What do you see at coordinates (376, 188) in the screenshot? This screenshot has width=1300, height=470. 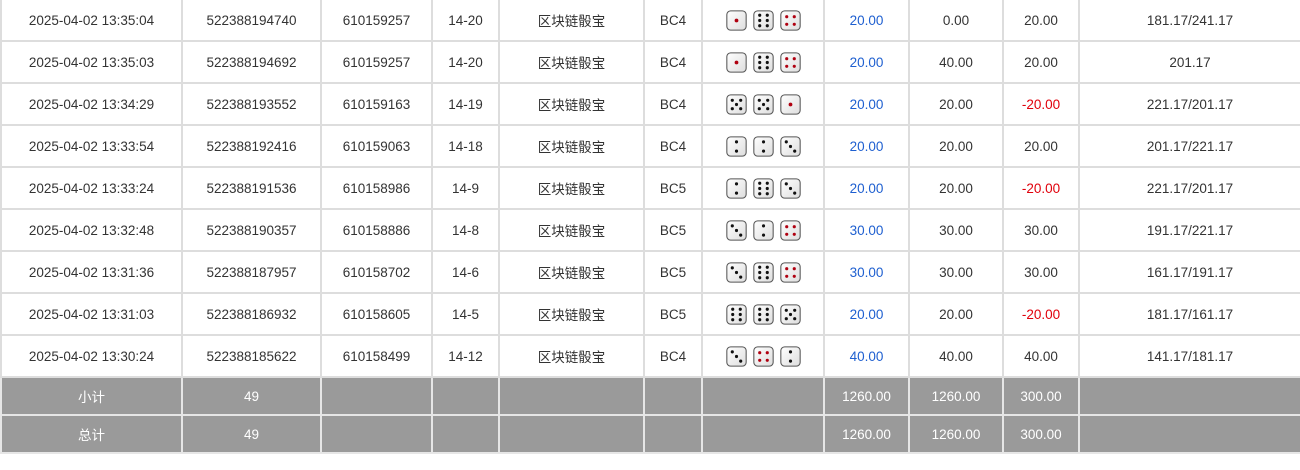 I see `issue-cell: 610158986` at bounding box center [376, 188].